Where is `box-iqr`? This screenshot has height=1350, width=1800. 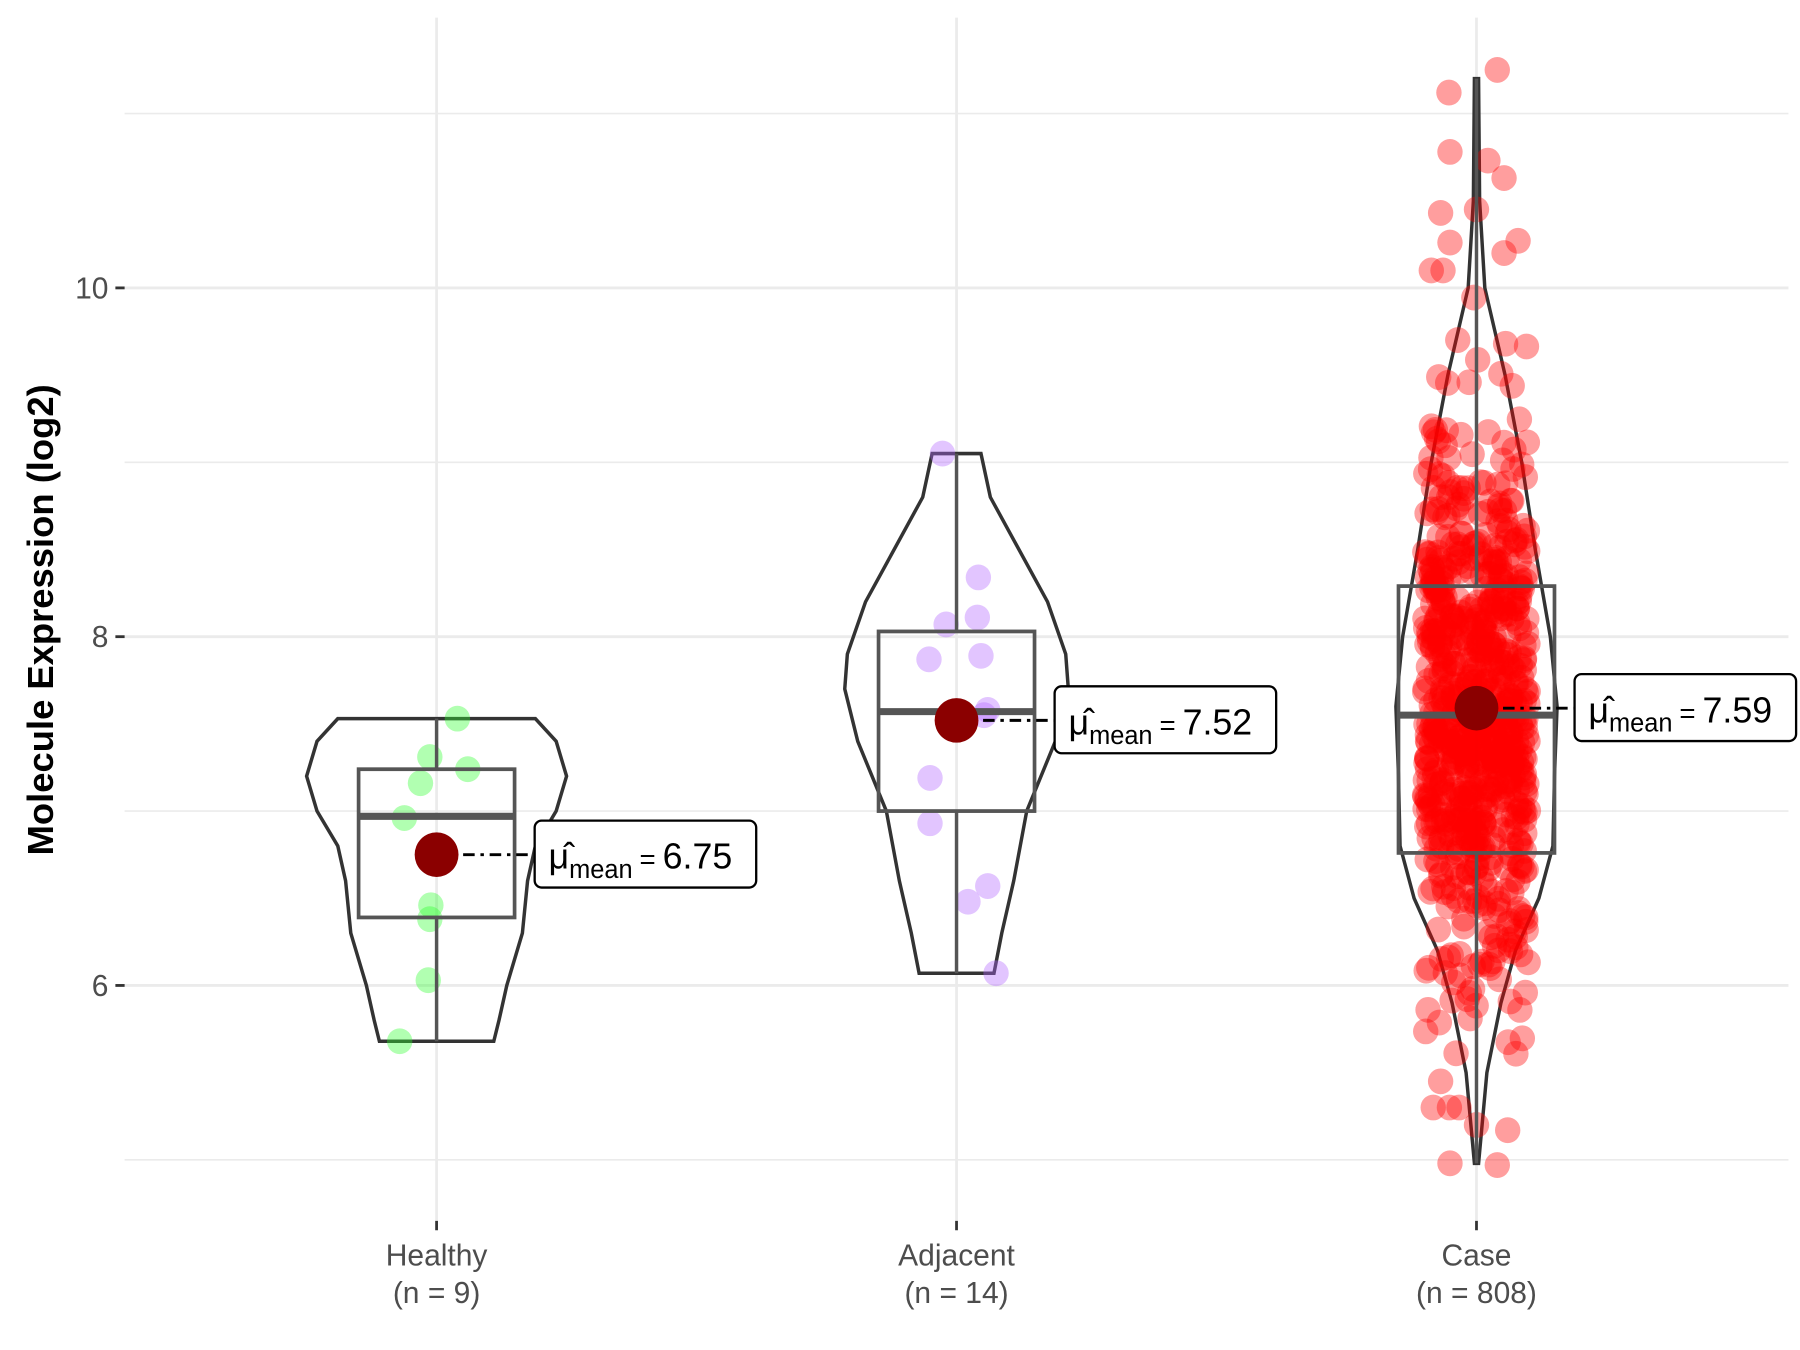
box-iqr is located at coordinates (956, 721).